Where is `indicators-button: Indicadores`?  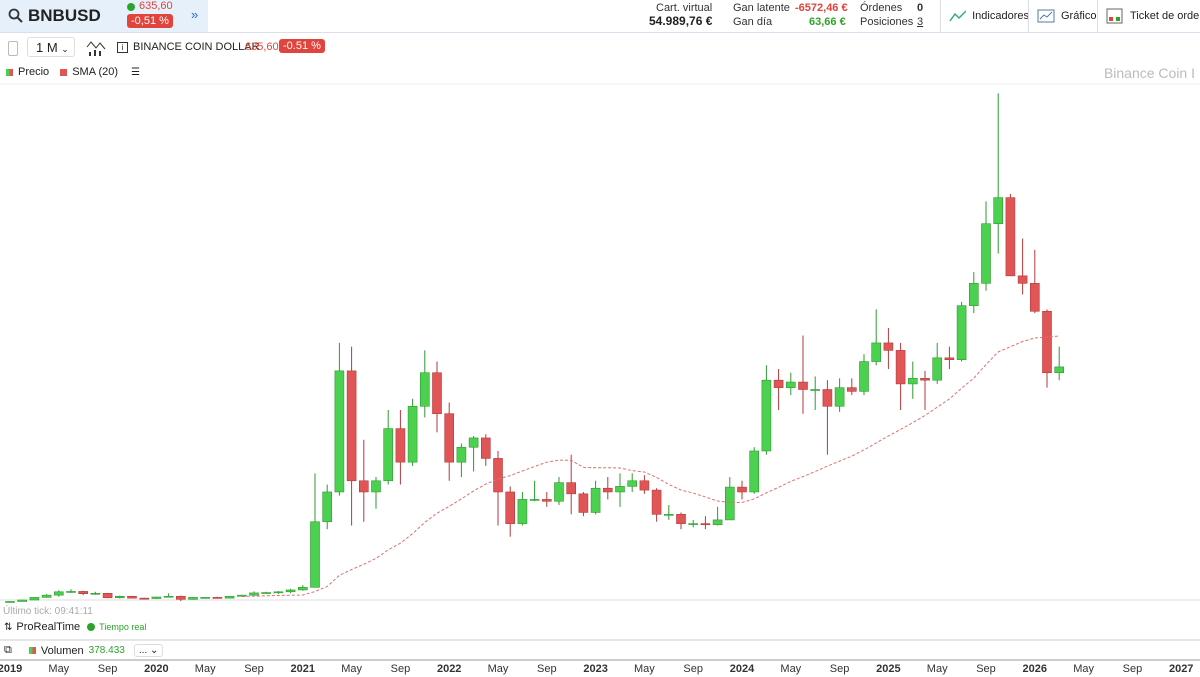 indicators-button: Indicadores is located at coordinates (984, 16).